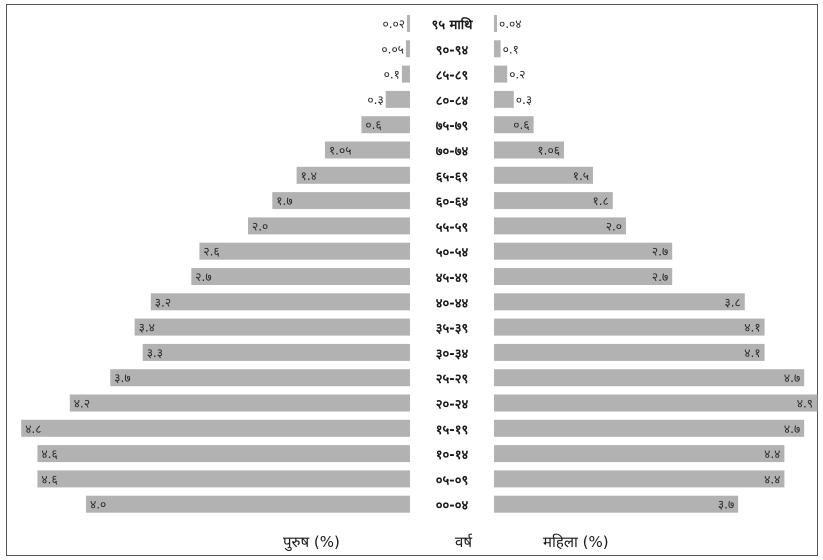  Describe the element at coordinates (375, 100) in the screenshot. I see `male-value-label: ०.३` at that location.